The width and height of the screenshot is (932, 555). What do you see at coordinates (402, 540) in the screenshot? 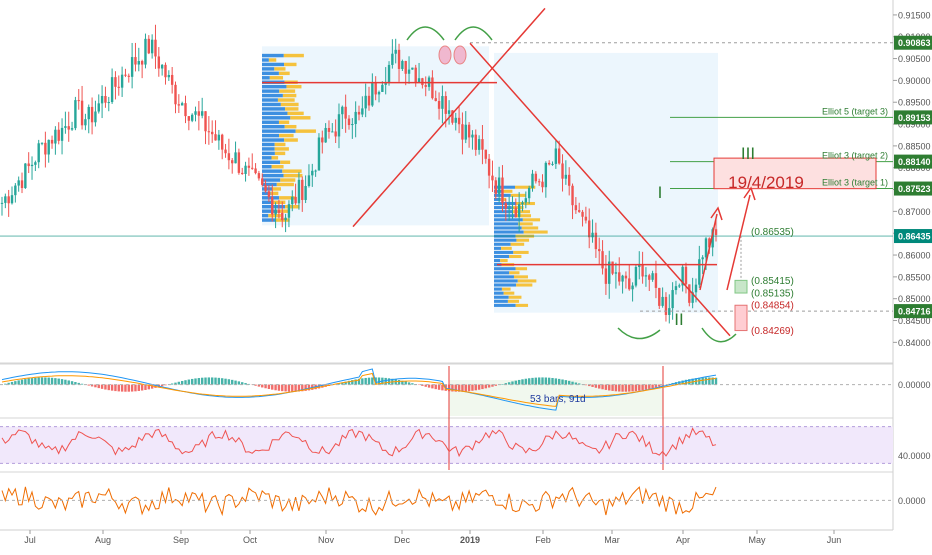
I see `time-tick-label: Dec` at bounding box center [402, 540].